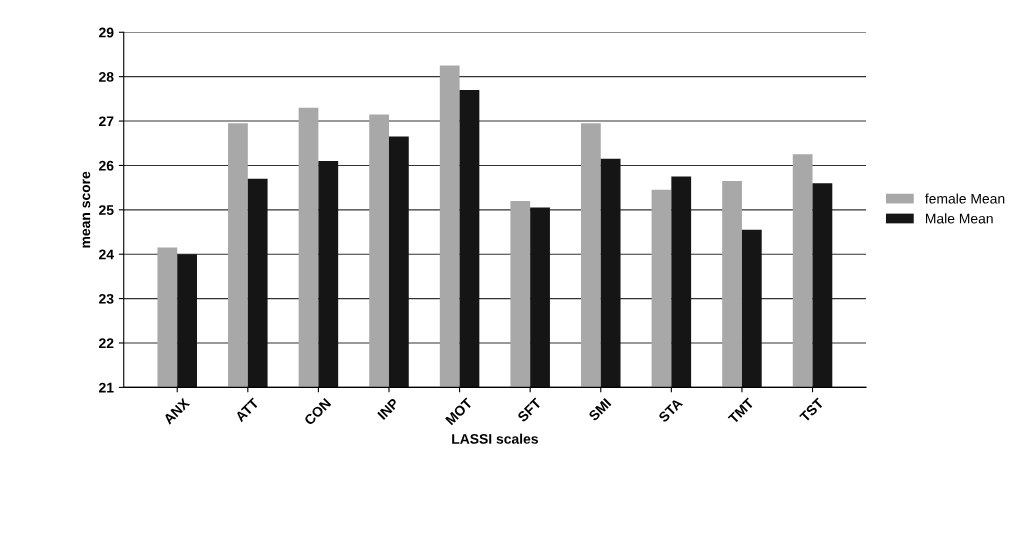 This screenshot has height=538, width=1031. I want to click on y-tick-label: 24, so click(106, 254).